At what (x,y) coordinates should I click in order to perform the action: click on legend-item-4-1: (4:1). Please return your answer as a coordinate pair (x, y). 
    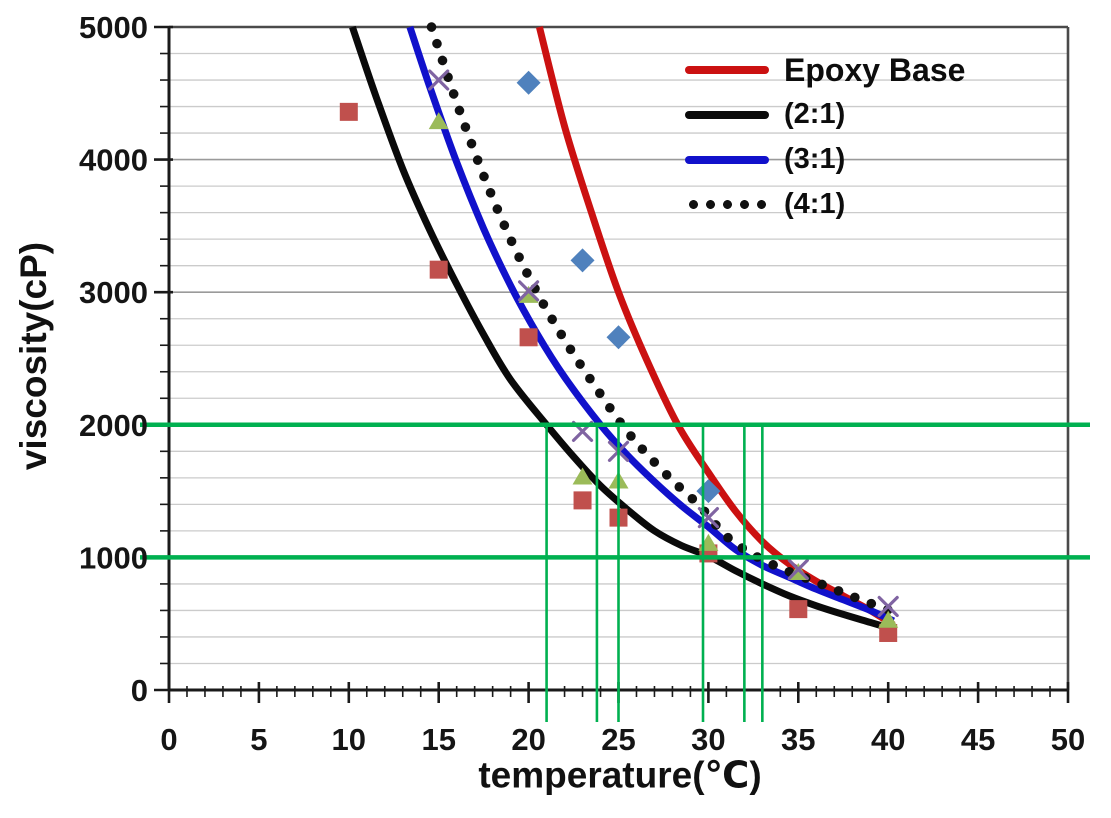
    Looking at the image, I should click on (825, 204).